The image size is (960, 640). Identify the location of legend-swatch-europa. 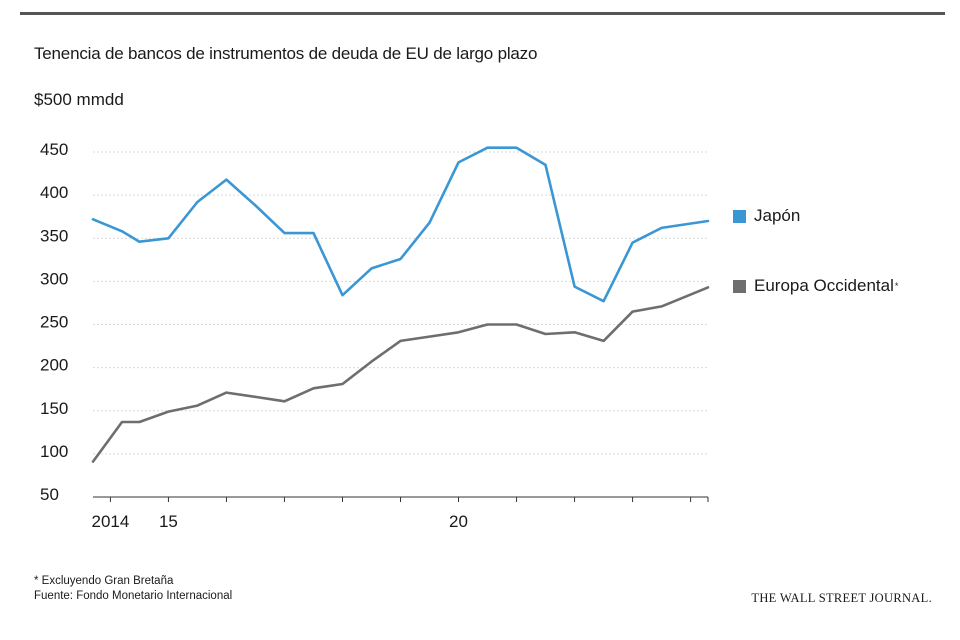
(739, 286).